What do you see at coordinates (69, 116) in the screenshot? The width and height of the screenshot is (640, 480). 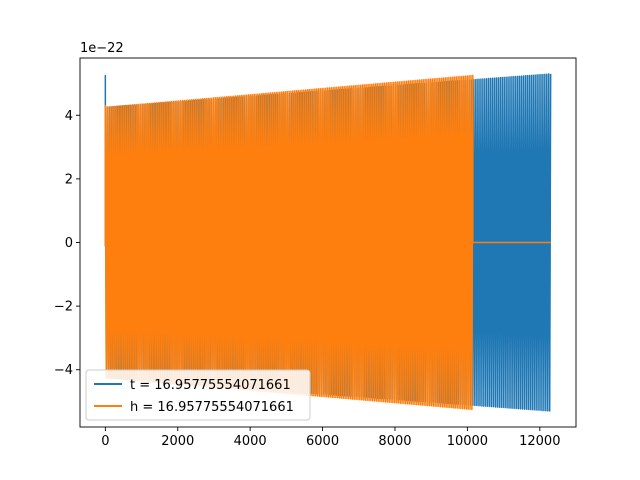 I see `y-tick-label: 4` at bounding box center [69, 116].